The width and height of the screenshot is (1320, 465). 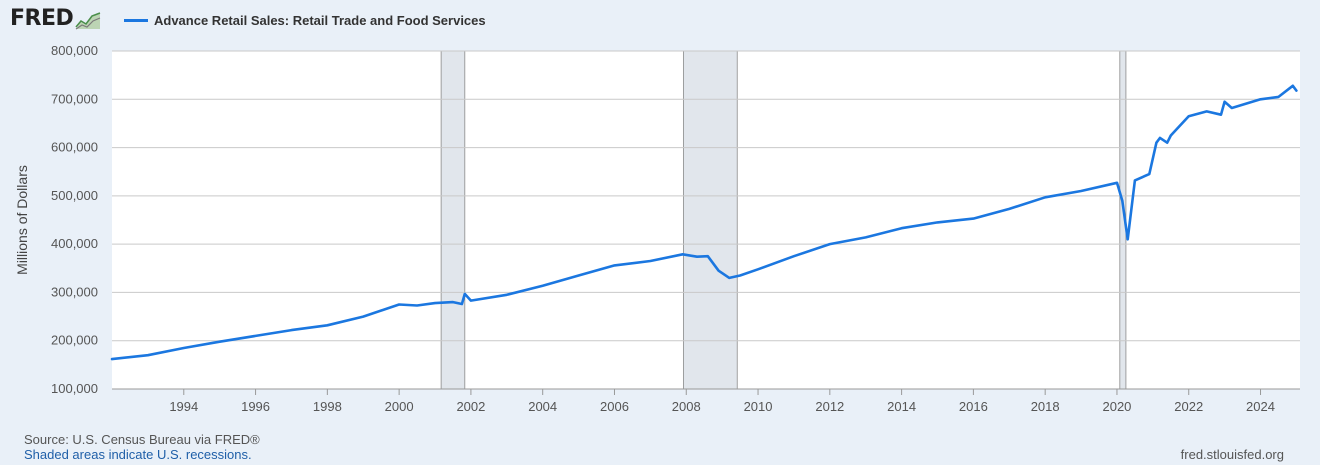 I want to click on x-tick-label: 2022, so click(x=1188, y=406).